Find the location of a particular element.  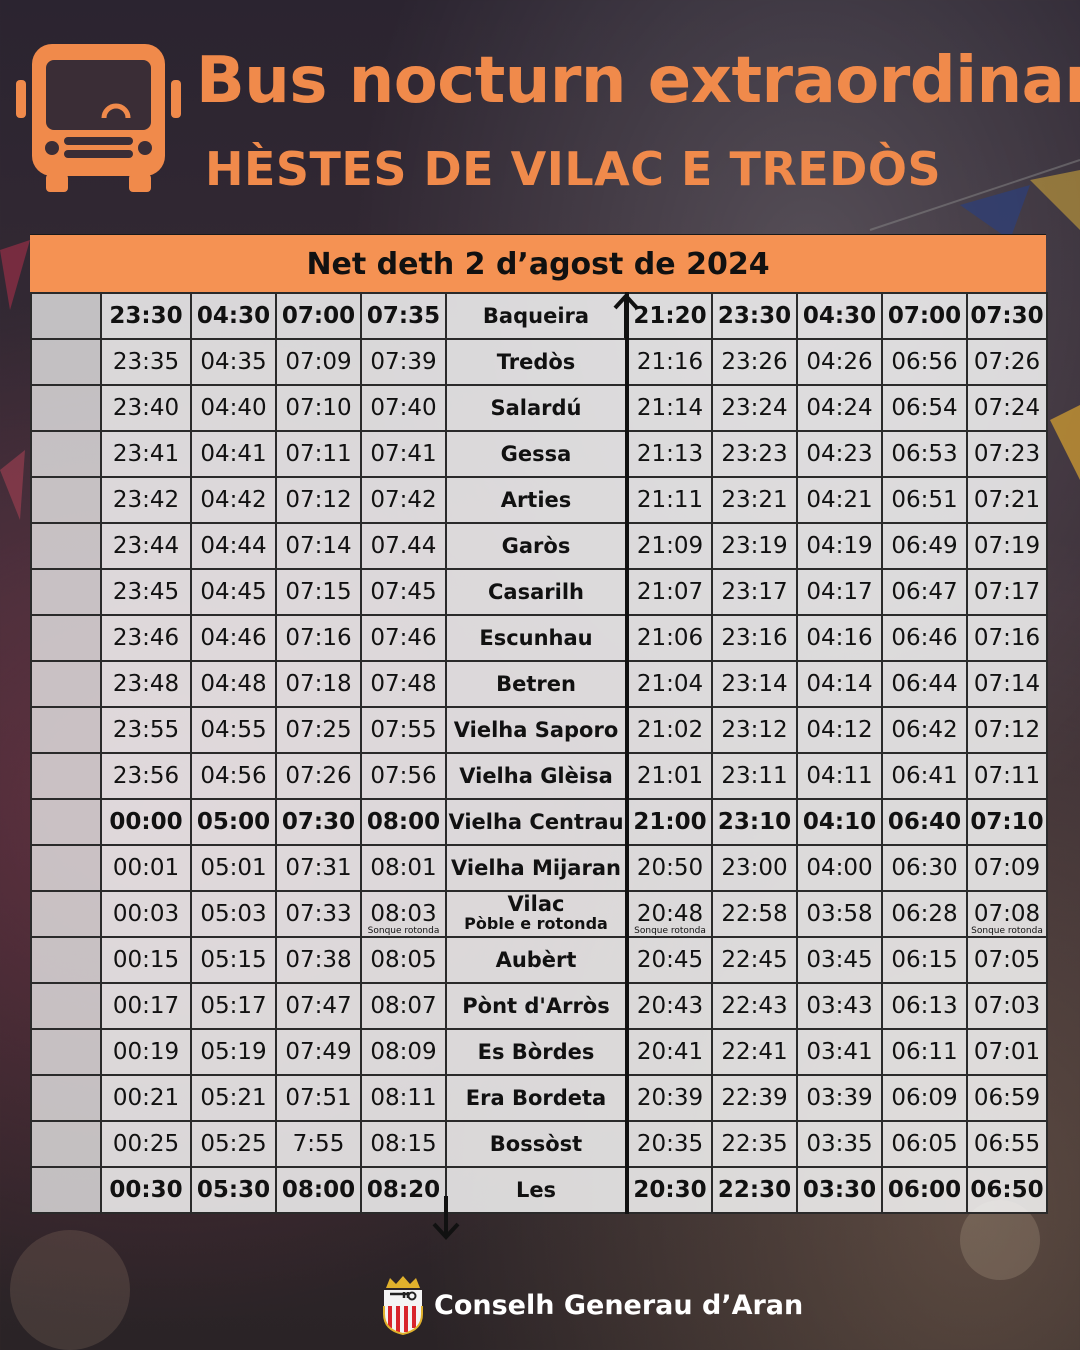

back-time: 07:26 is located at coordinates (1007, 362).